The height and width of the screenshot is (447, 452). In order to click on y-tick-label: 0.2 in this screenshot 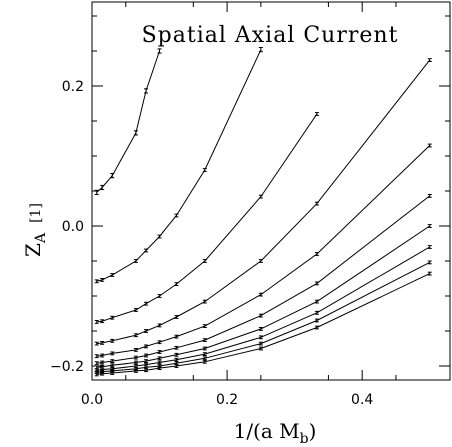, I will do `click(73, 87)`.